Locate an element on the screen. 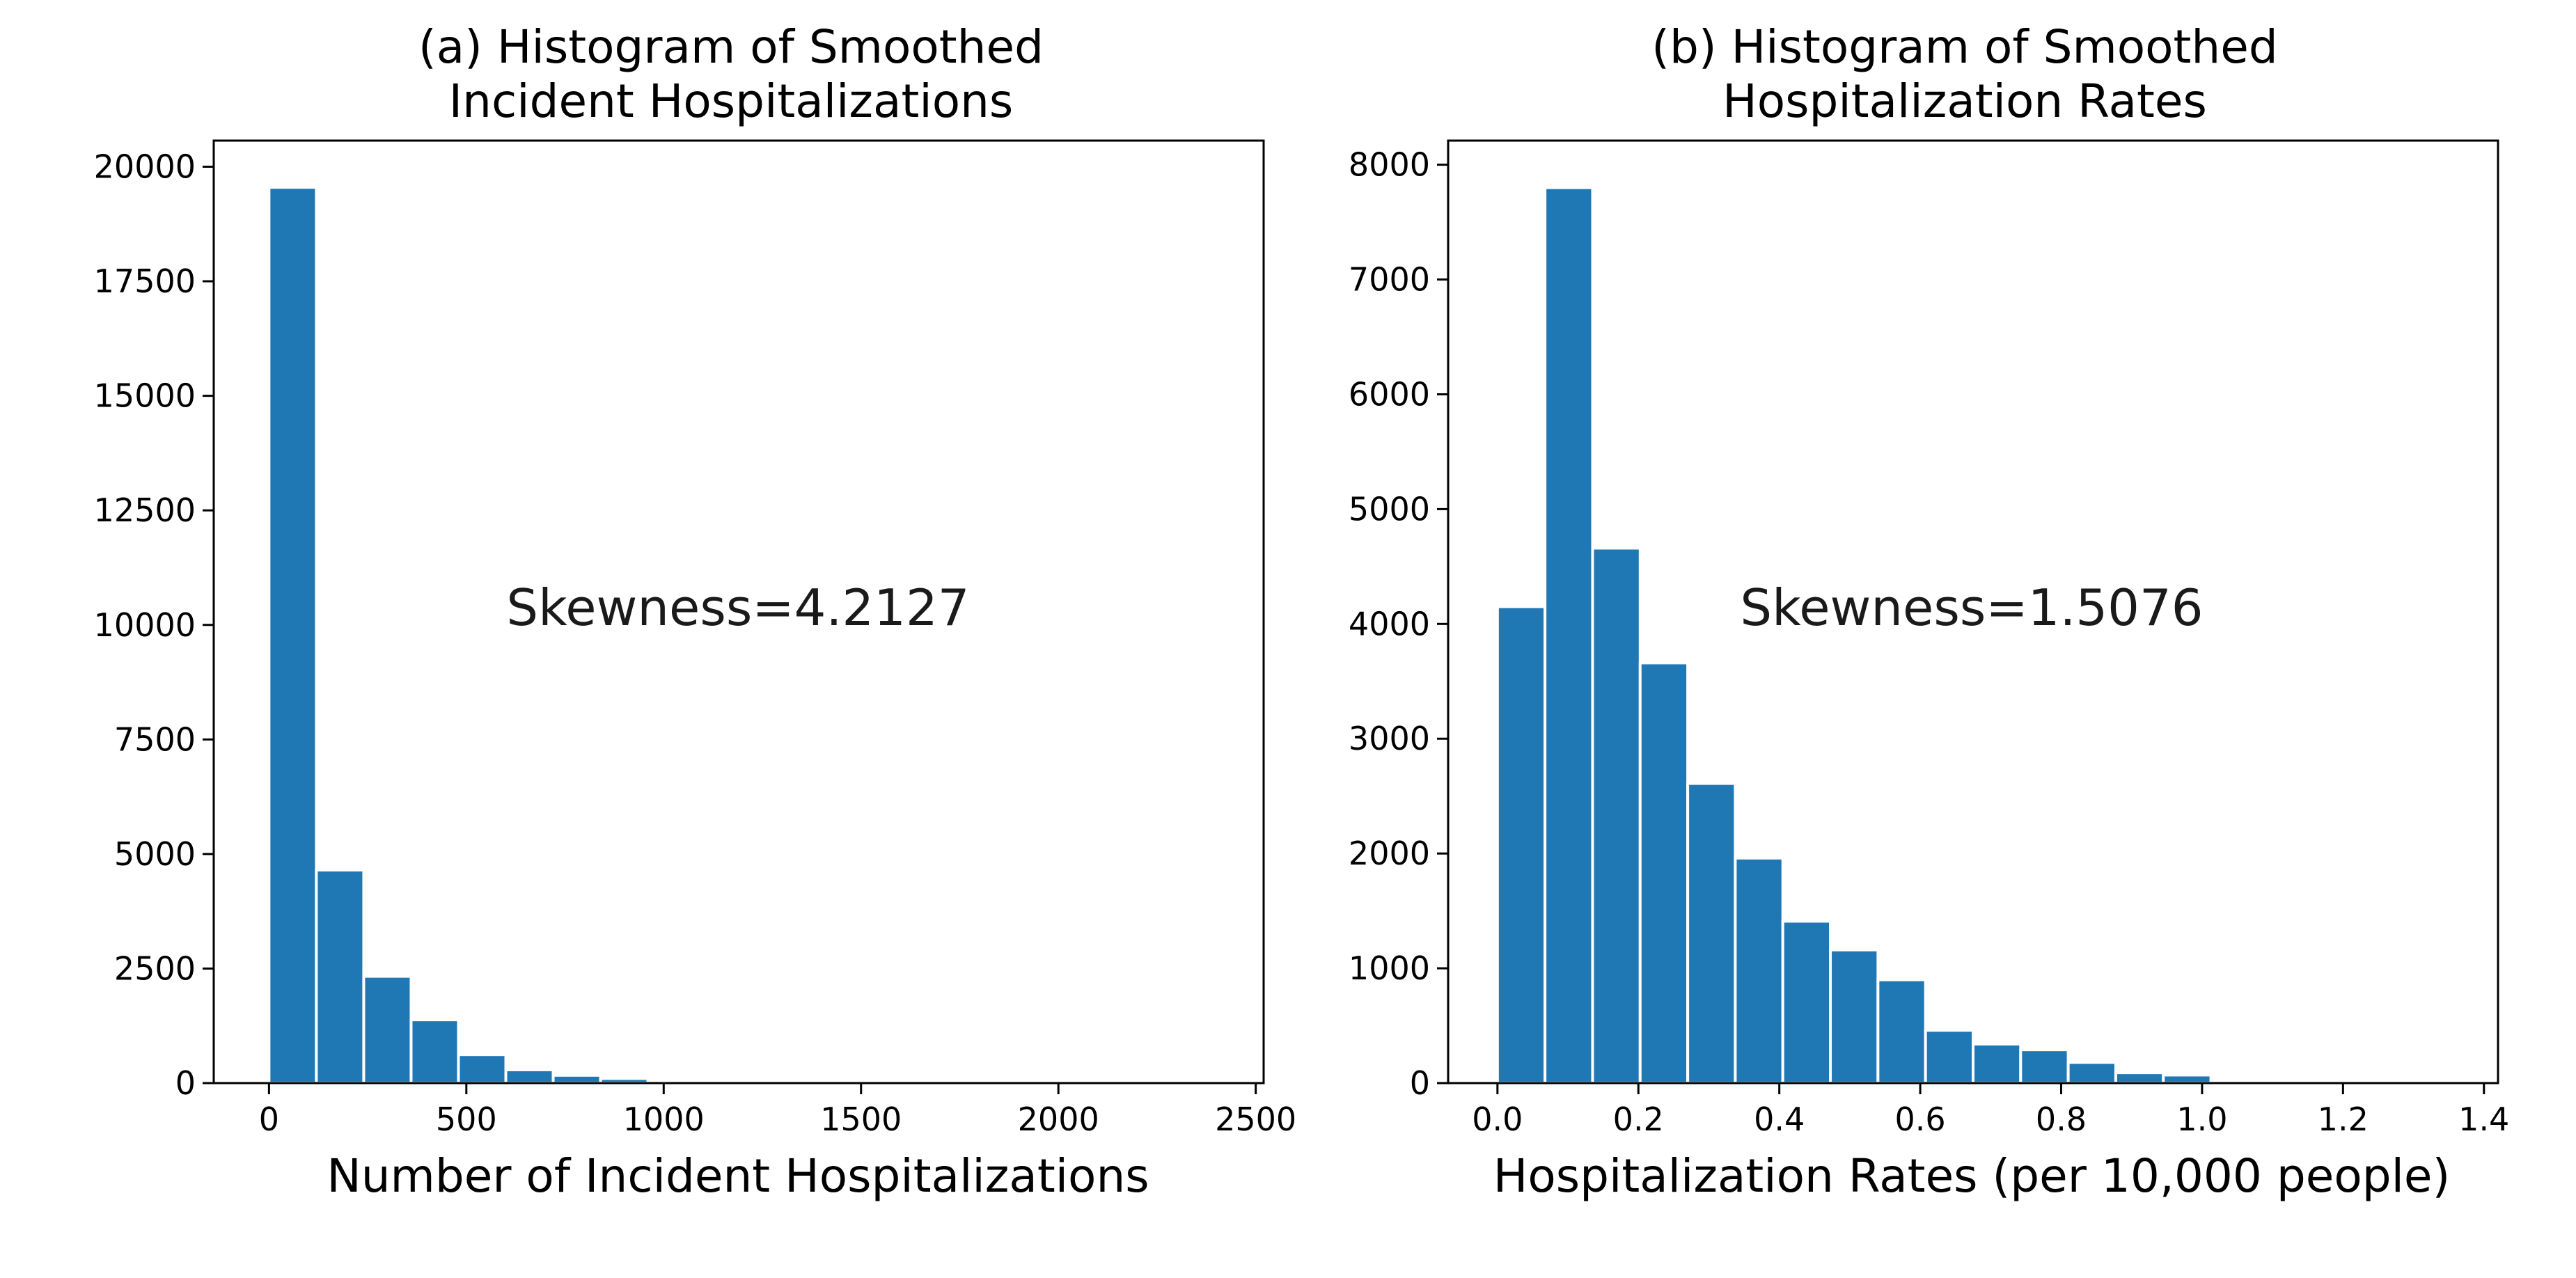 The width and height of the screenshot is (2576, 1278). panel-b-y-tick-label: 2000 is located at coordinates (1389, 853).